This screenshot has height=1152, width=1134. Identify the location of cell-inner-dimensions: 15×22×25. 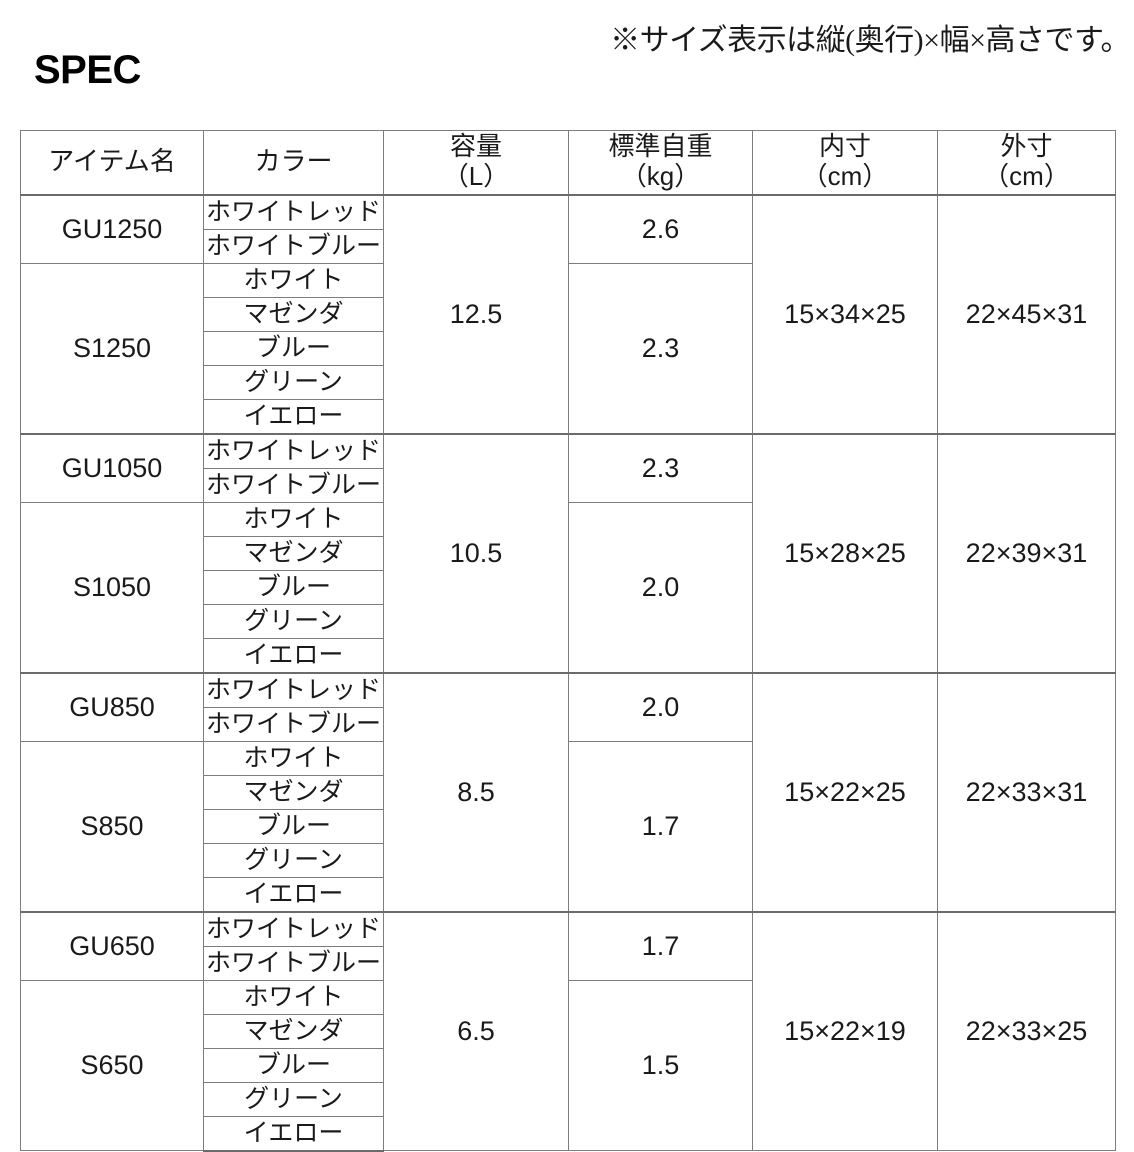
(845, 791).